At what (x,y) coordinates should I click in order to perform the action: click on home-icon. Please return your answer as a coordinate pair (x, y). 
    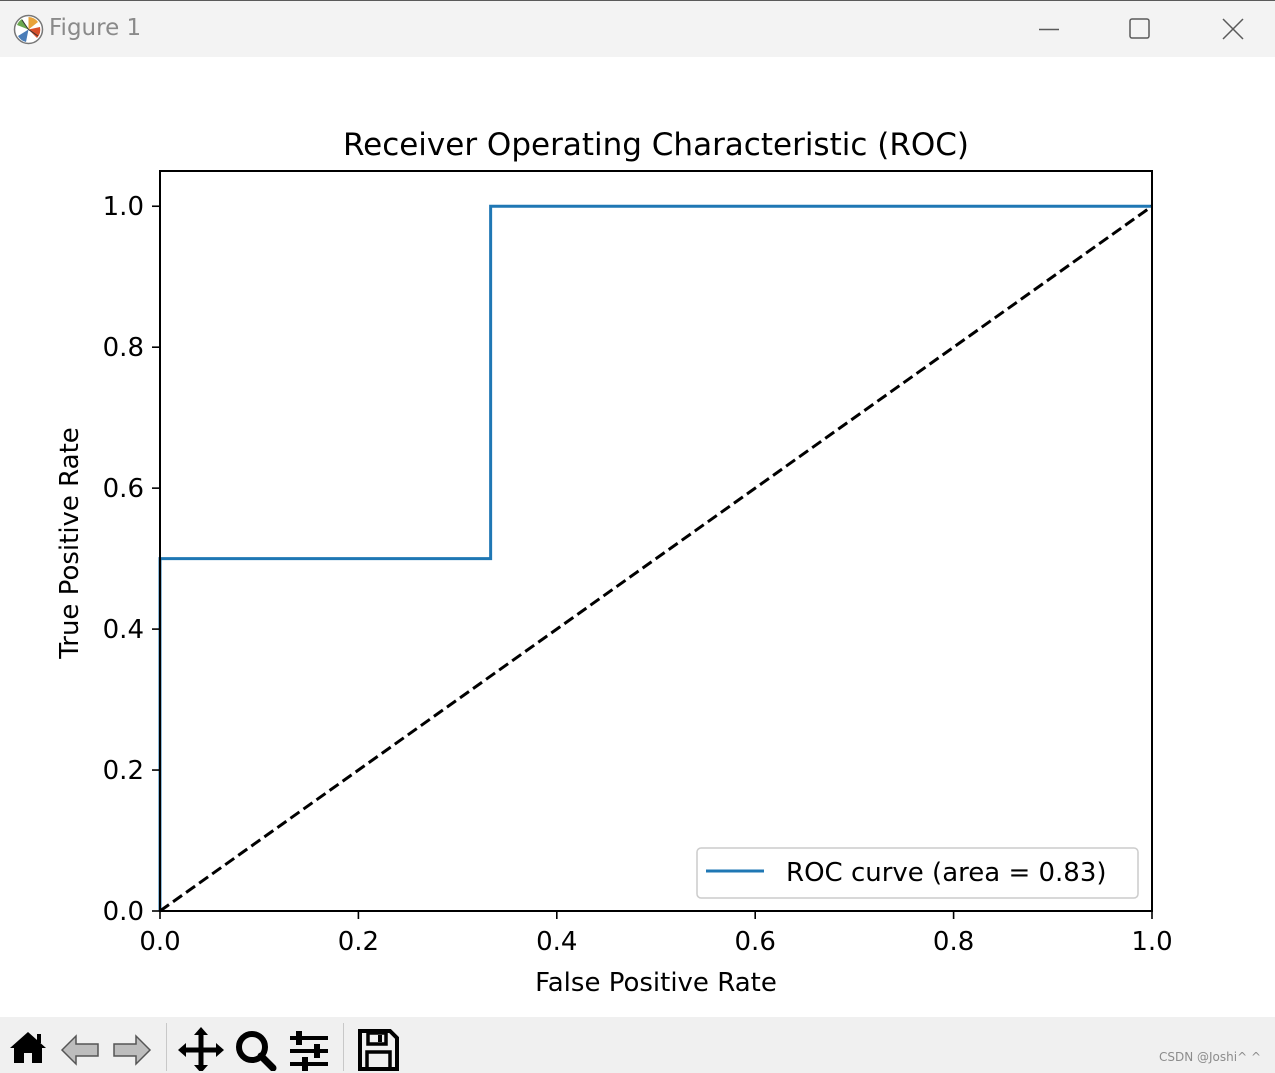
    Looking at the image, I should click on (28, 1047).